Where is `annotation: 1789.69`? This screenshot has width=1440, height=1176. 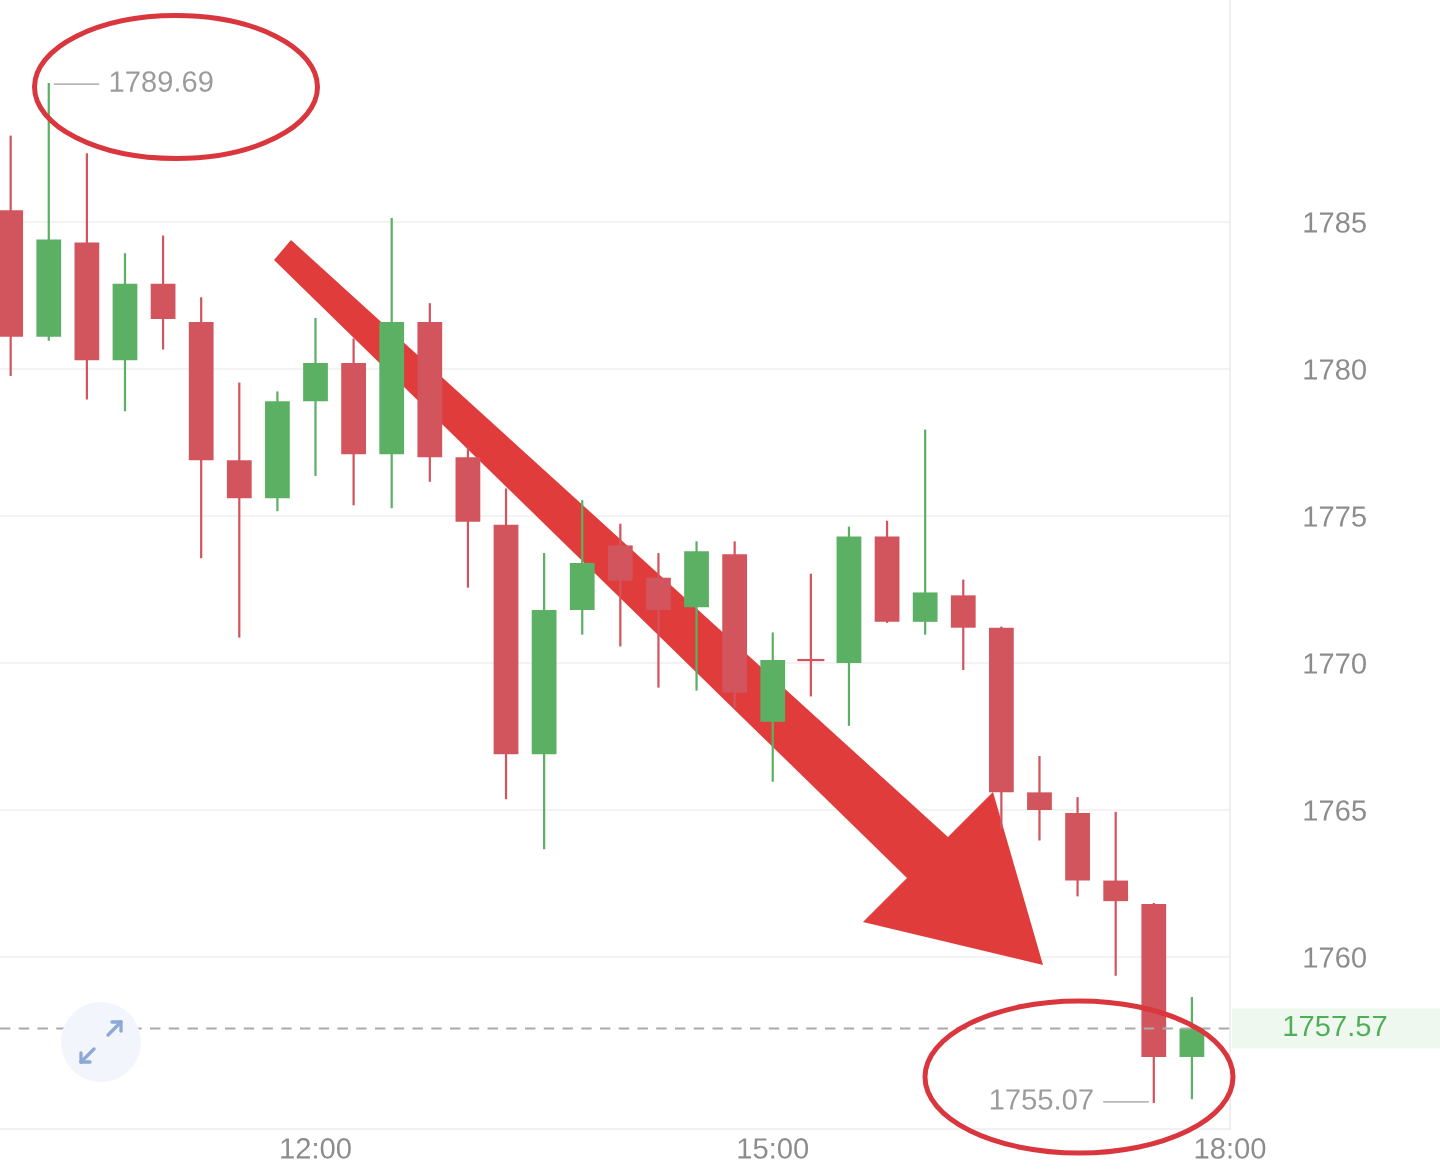
annotation: 1789.69 is located at coordinates (161, 81).